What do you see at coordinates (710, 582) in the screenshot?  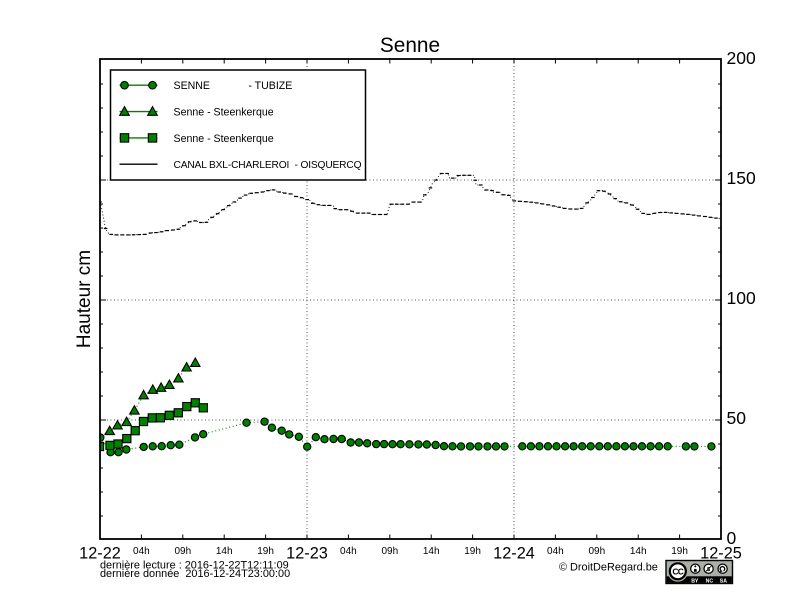 I see `svg-text: NC` at bounding box center [710, 582].